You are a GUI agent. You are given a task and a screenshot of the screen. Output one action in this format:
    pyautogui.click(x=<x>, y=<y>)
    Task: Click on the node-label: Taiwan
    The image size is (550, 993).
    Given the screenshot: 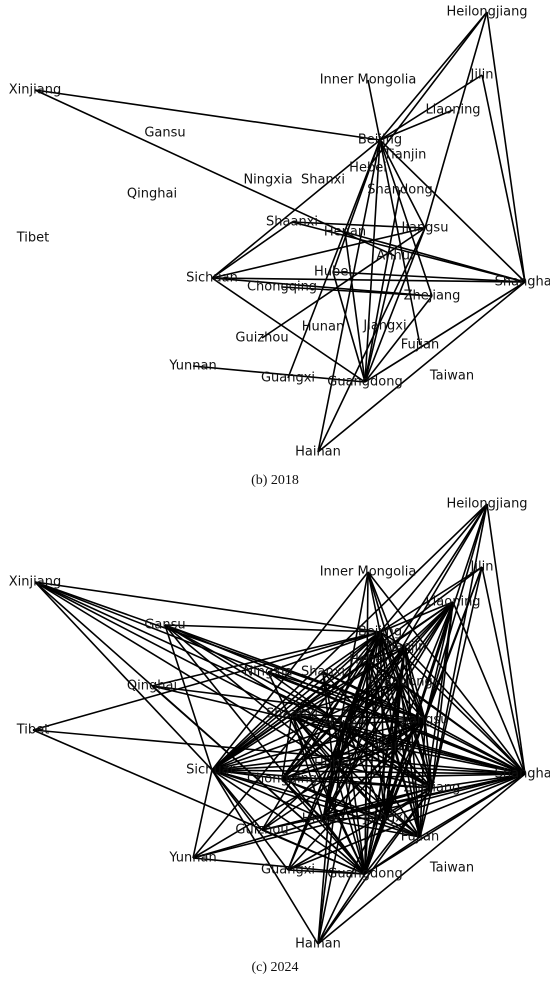 What is the action you would take?
    pyautogui.click(x=451, y=376)
    